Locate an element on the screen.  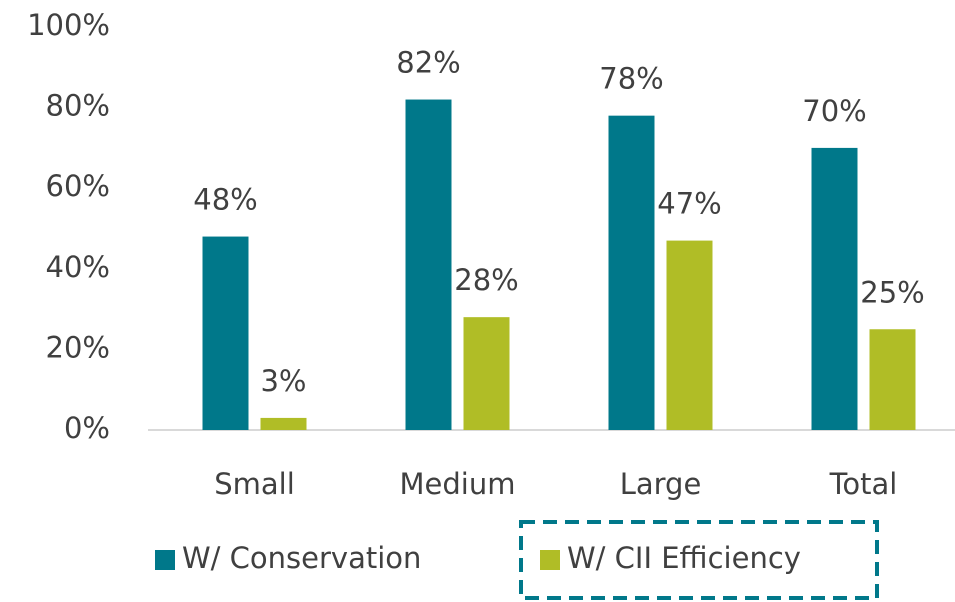
value-label: 70% is located at coordinates (834, 111).